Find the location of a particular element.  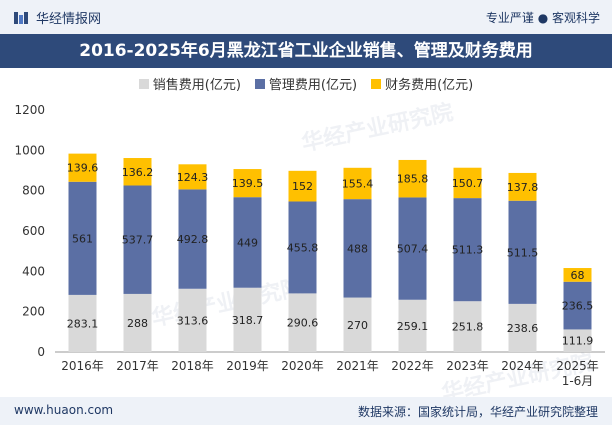

data-label-sales: 111.9 is located at coordinates (578, 341).